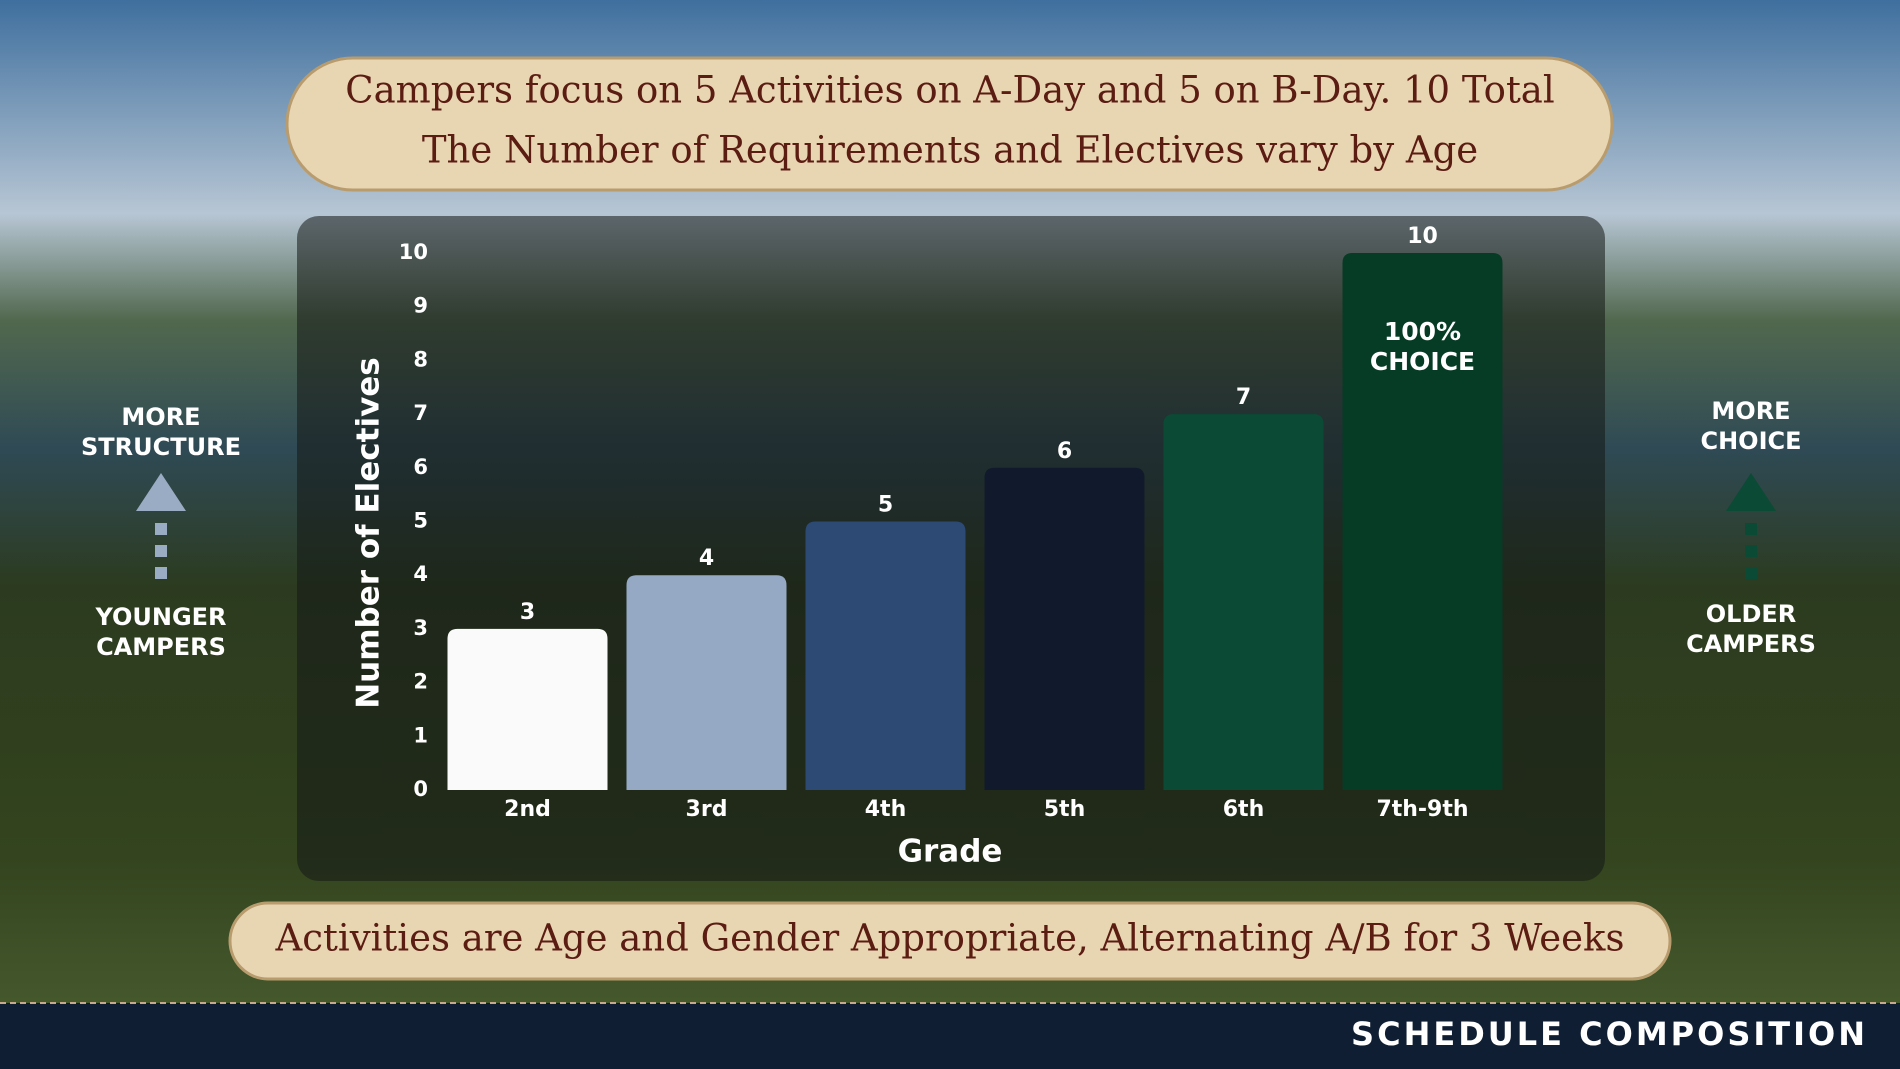 The height and width of the screenshot is (1069, 1900). Describe the element at coordinates (949, 124) in the screenshot. I see `title-banner` at that location.